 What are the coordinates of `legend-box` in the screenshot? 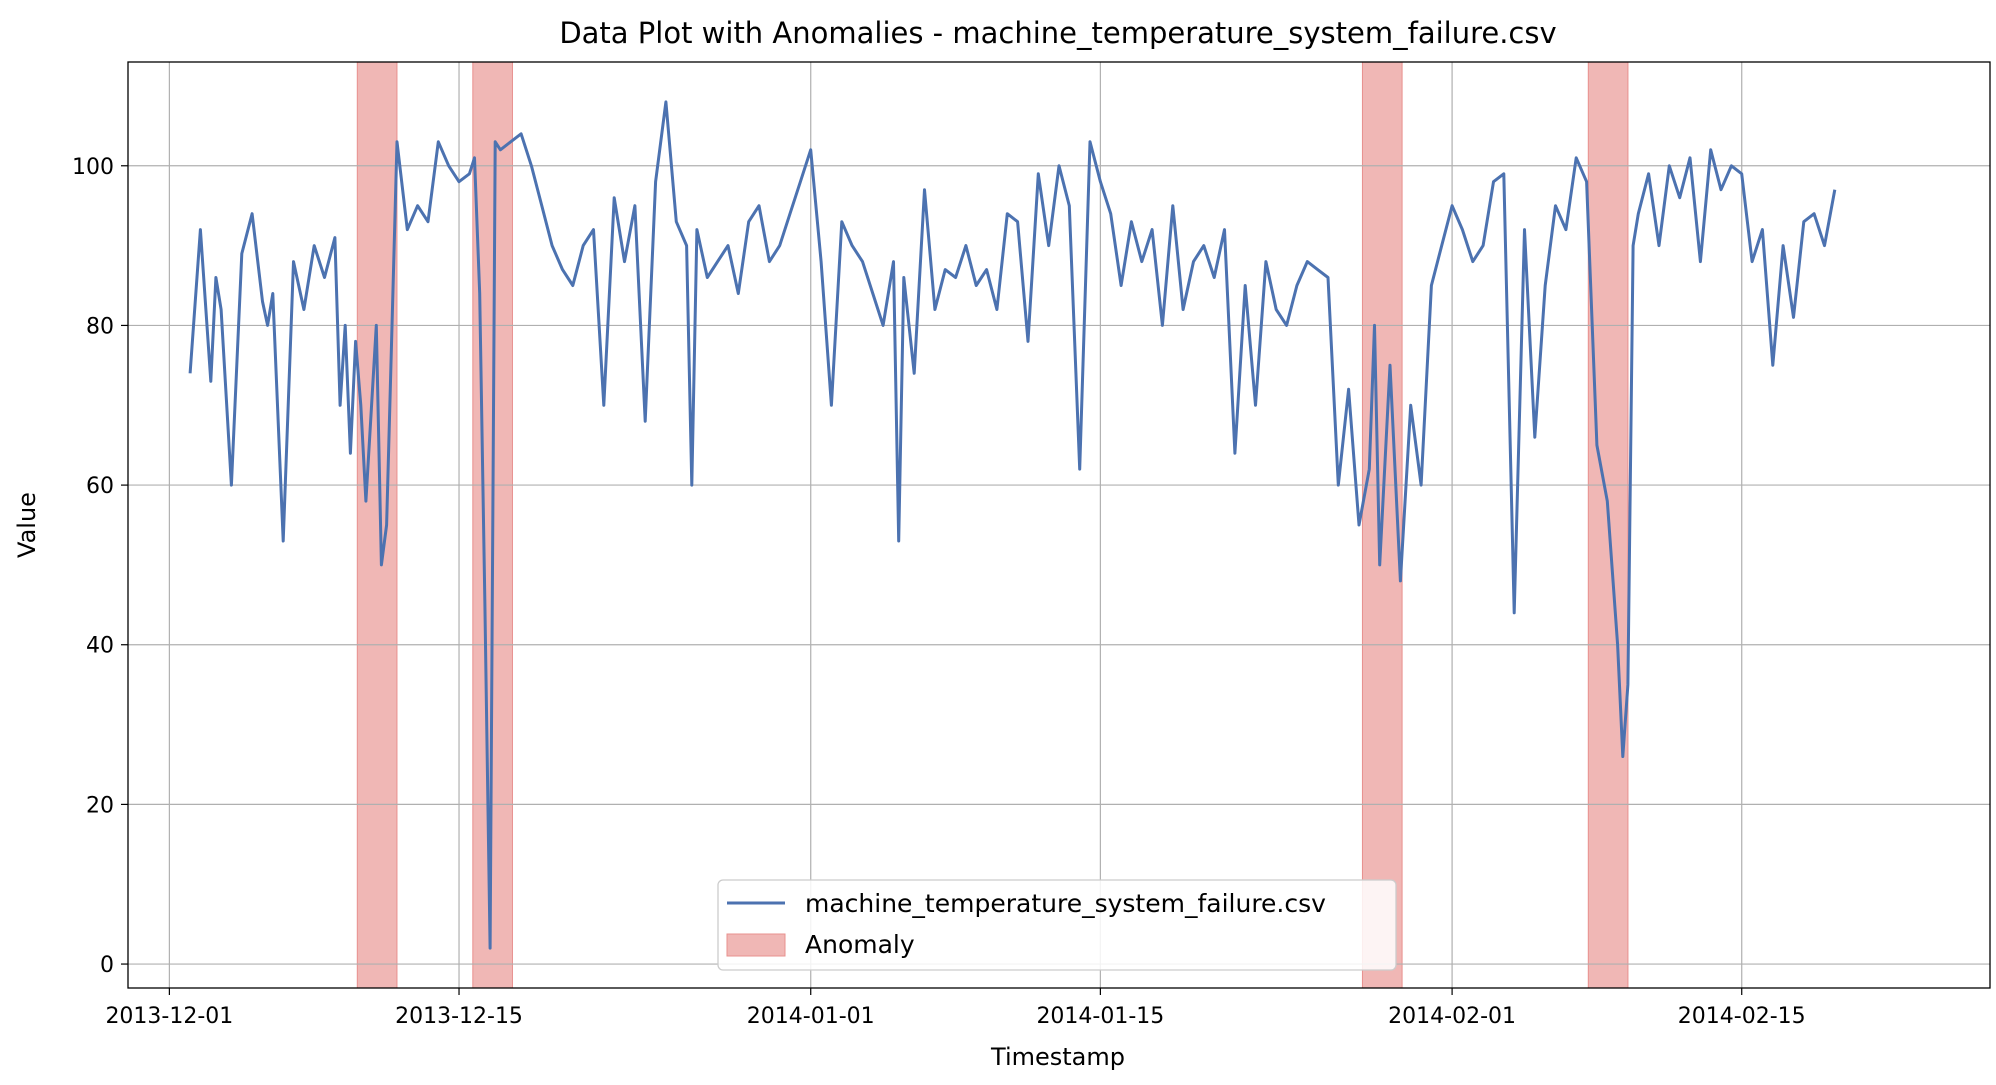 It's located at (1057, 925).